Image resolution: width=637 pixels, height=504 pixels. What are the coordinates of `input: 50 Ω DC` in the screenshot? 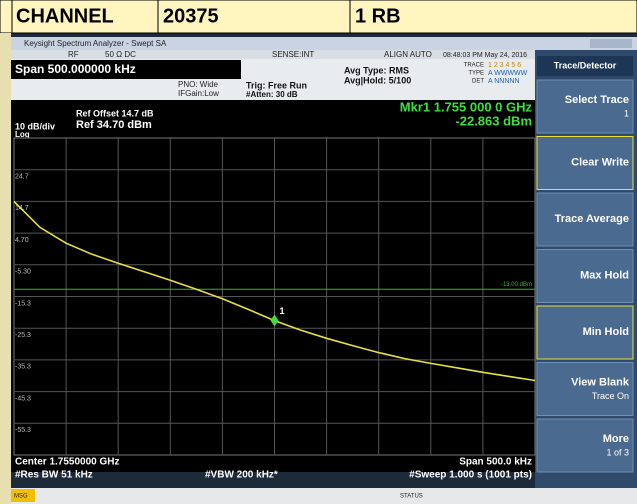 It's located at (120, 54).